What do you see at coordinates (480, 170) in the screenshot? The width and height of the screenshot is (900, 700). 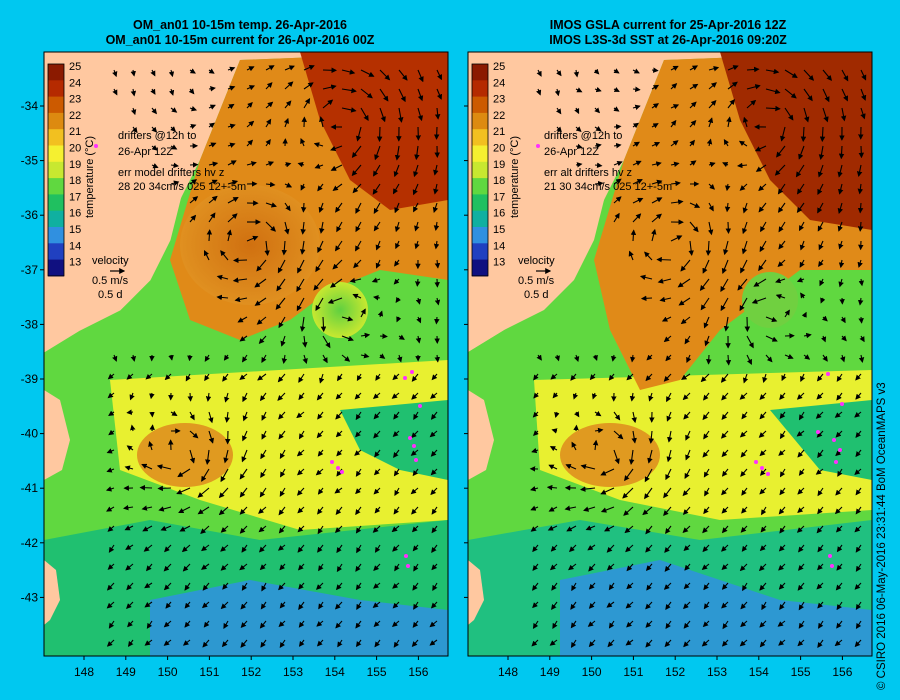 I see `right-colorbar` at bounding box center [480, 170].